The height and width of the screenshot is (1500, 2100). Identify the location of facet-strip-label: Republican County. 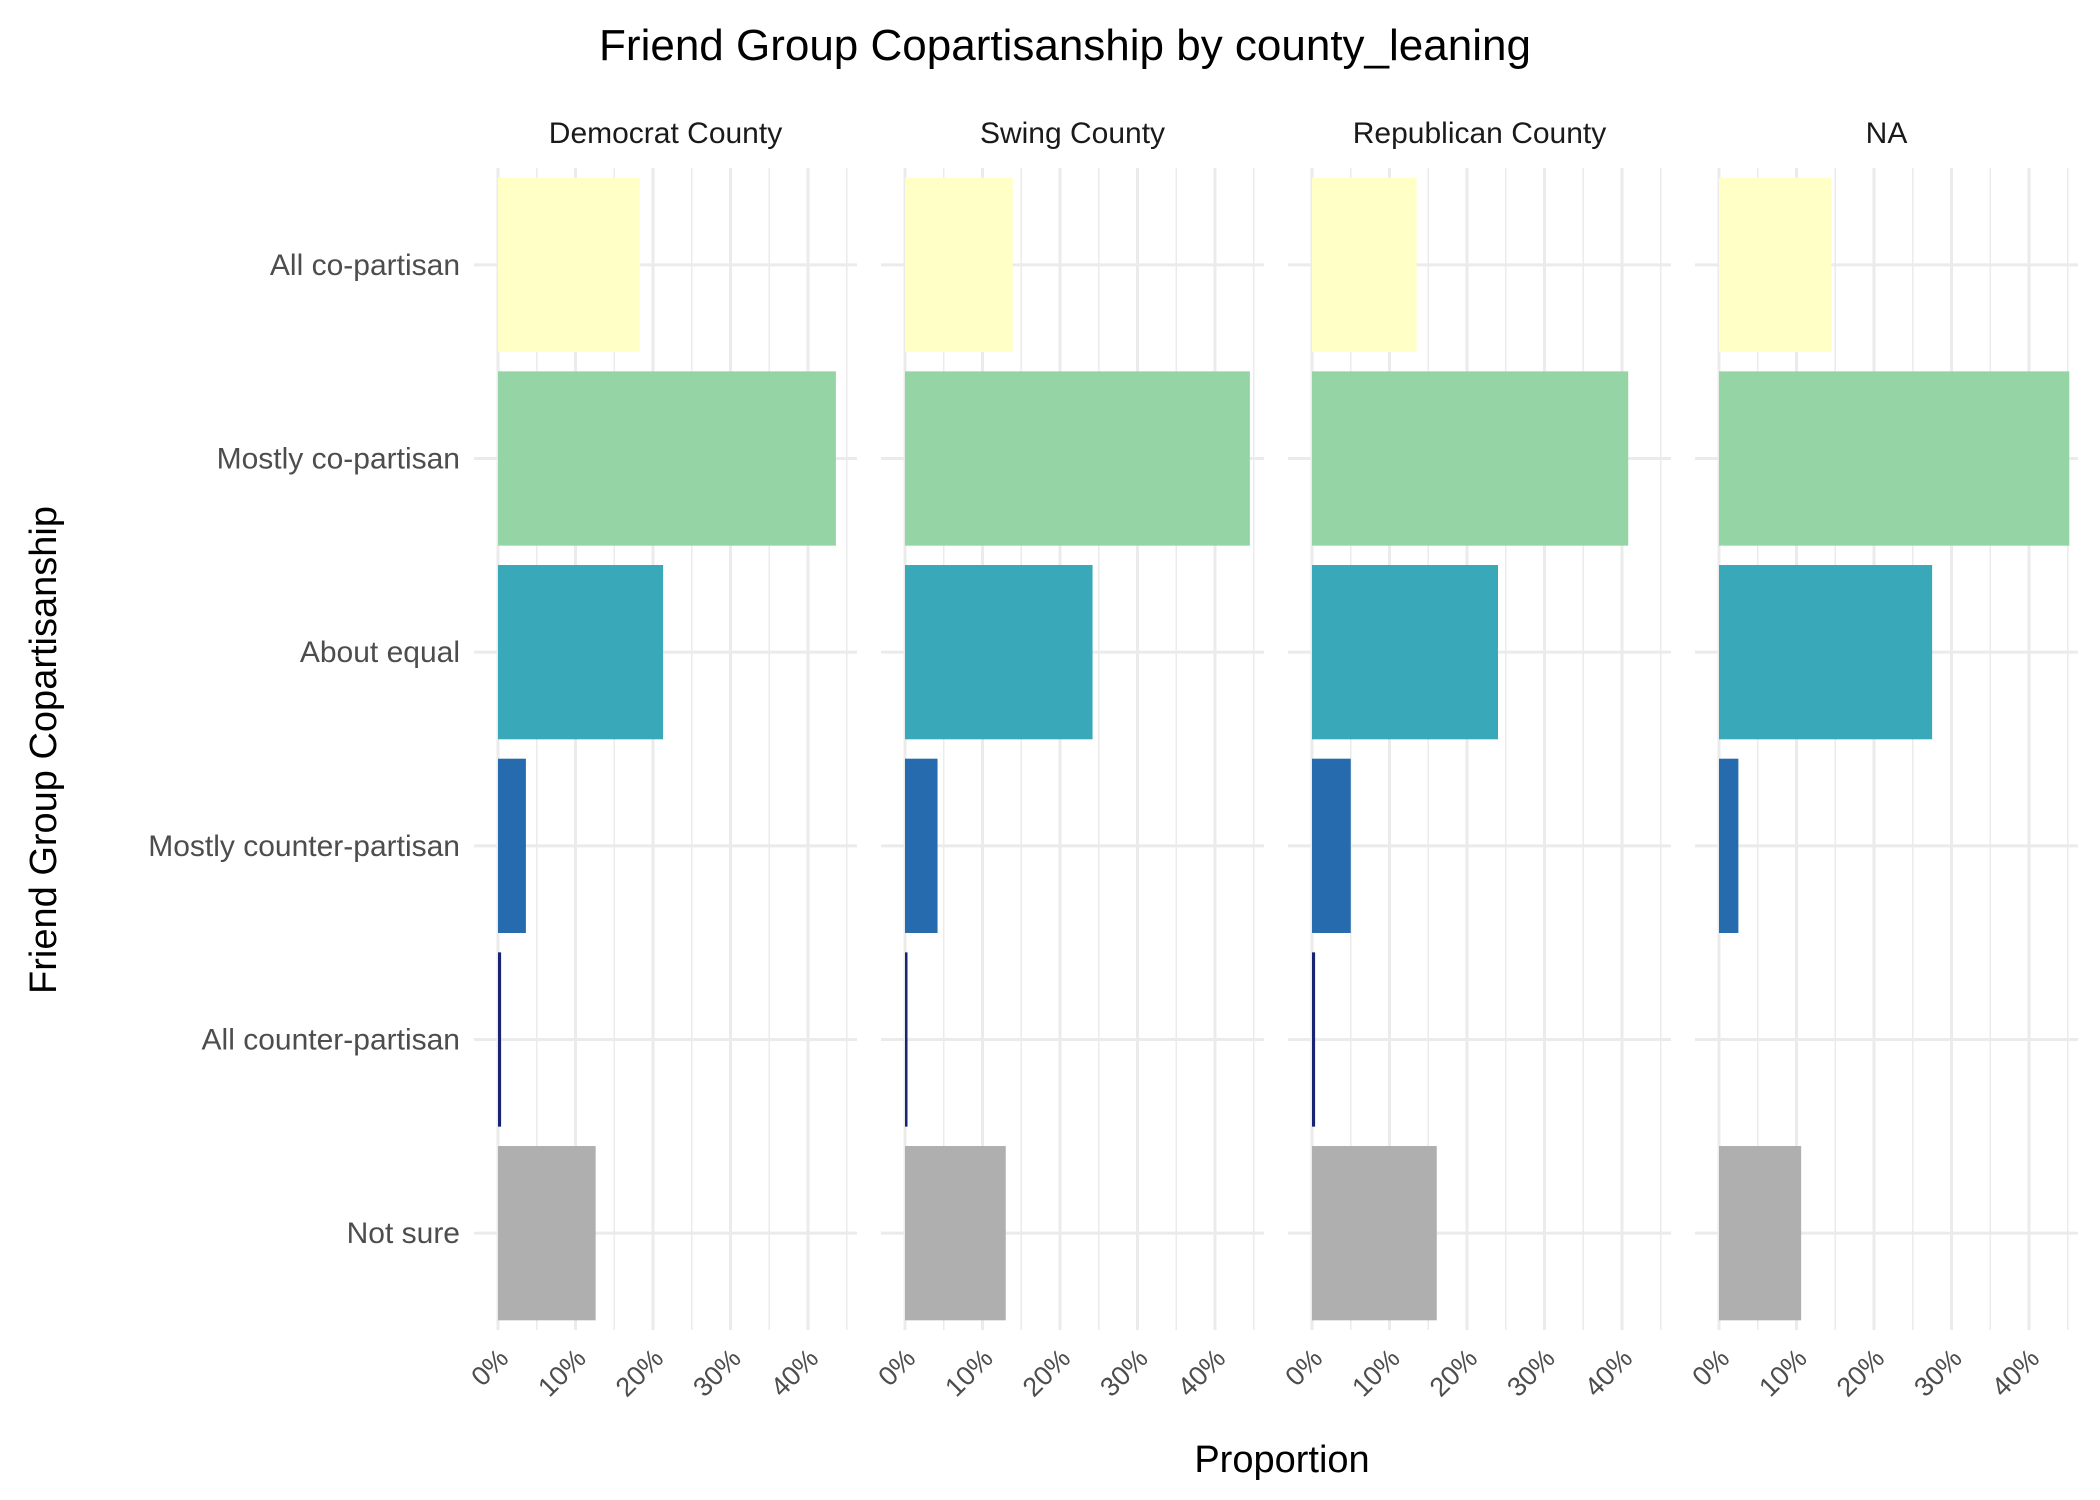
(1480, 133).